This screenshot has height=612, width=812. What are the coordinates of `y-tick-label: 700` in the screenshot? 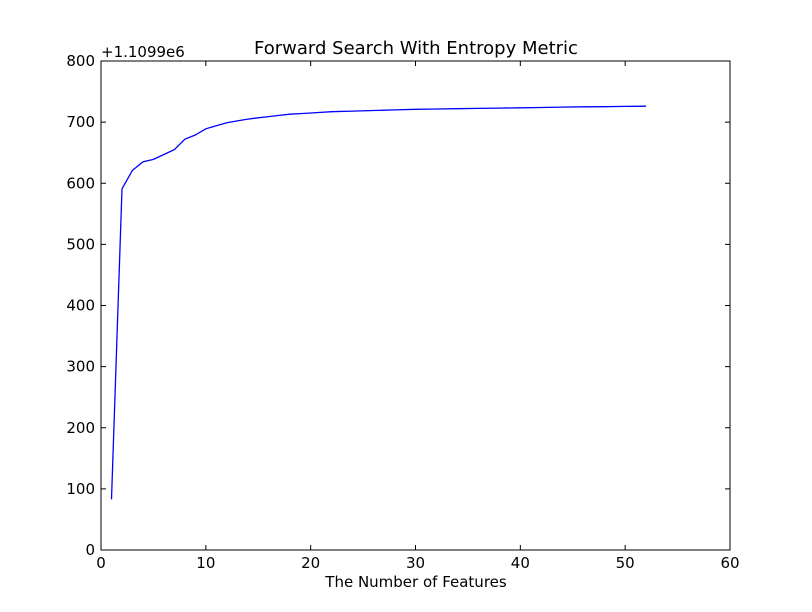 It's located at (80, 122).